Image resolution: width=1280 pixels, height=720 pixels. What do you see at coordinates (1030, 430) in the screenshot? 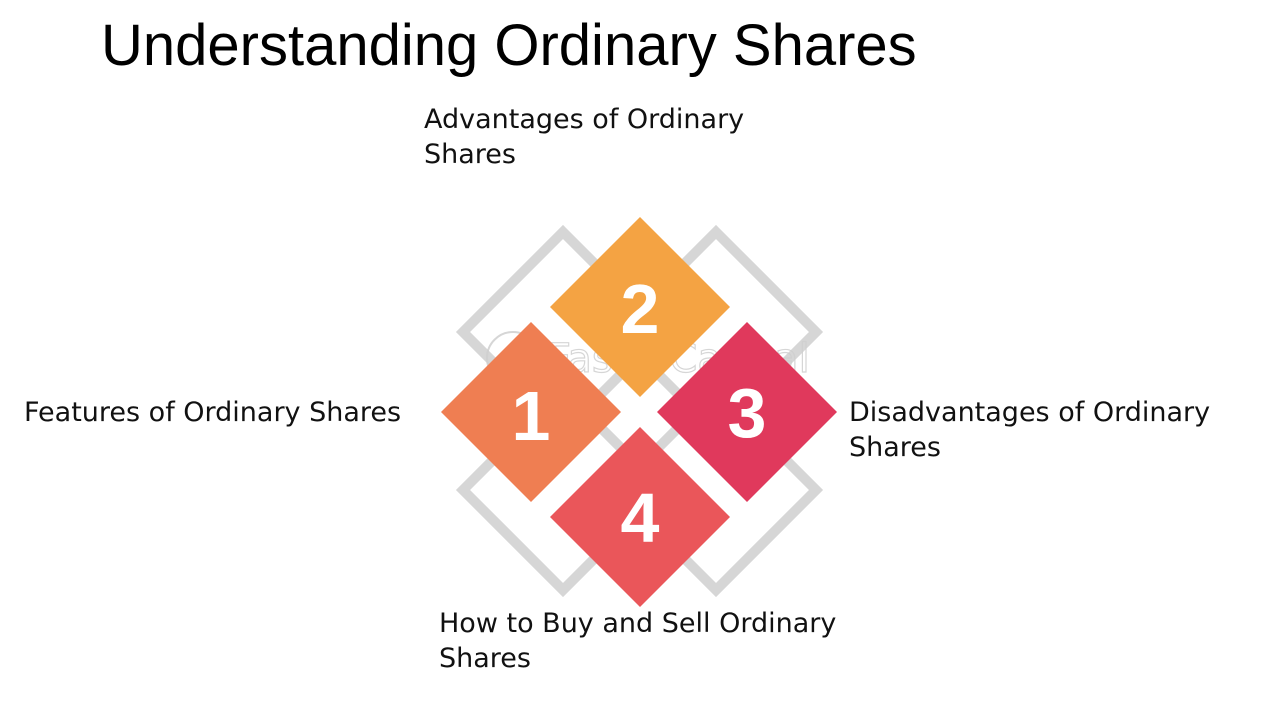
I see `label-disadvantages: Disadvantages of Ordinary Shares` at bounding box center [1030, 430].